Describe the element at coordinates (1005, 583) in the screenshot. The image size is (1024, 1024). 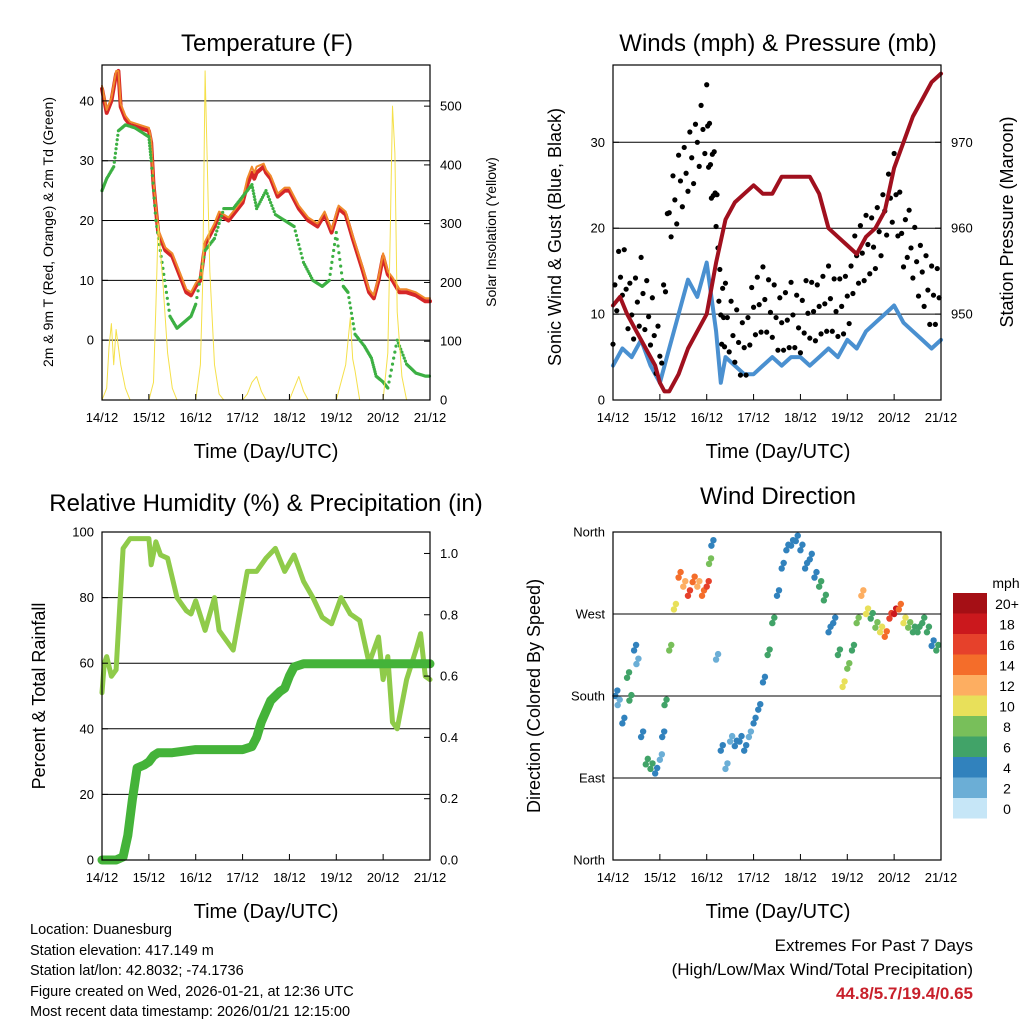
I see `speed-legend-title: mph` at that location.